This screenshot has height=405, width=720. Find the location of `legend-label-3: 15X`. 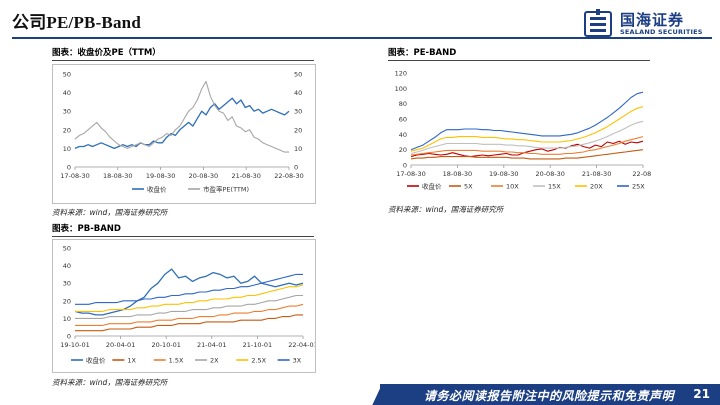

legend-label-3: 15X is located at coordinates (554, 187).